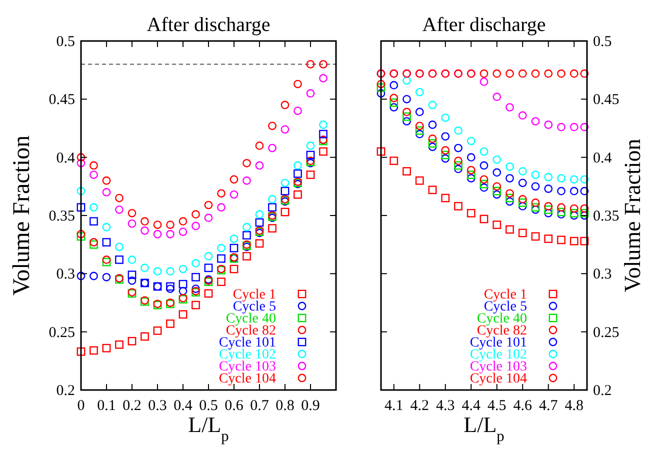 The image size is (655, 451). I want to click on x-tick-label: 4.3, so click(445, 406).